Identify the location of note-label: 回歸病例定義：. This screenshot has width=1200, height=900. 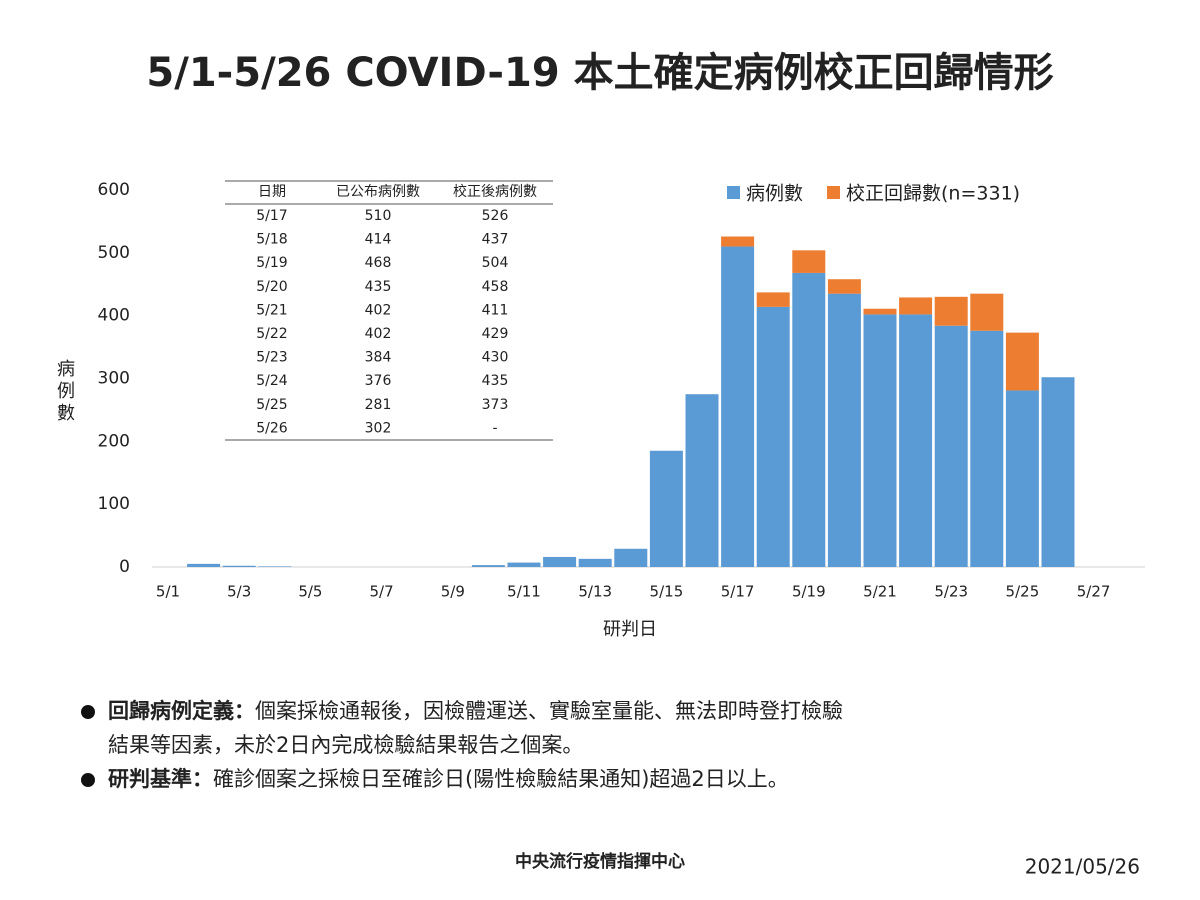
(181, 711).